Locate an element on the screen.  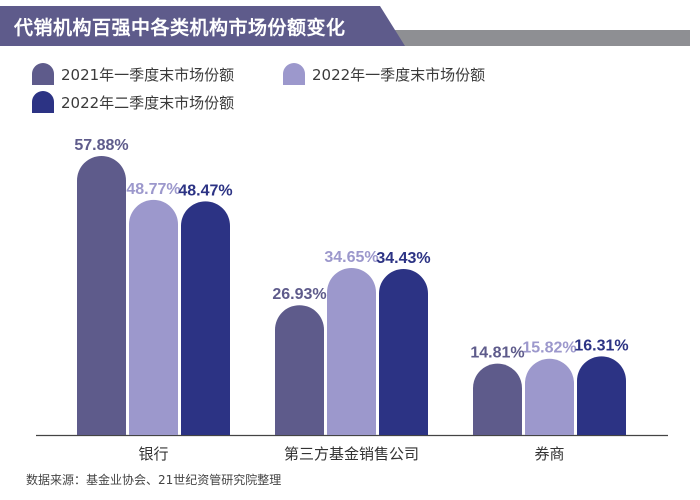
data-label-2-0: 14.81% is located at coordinates (497, 353).